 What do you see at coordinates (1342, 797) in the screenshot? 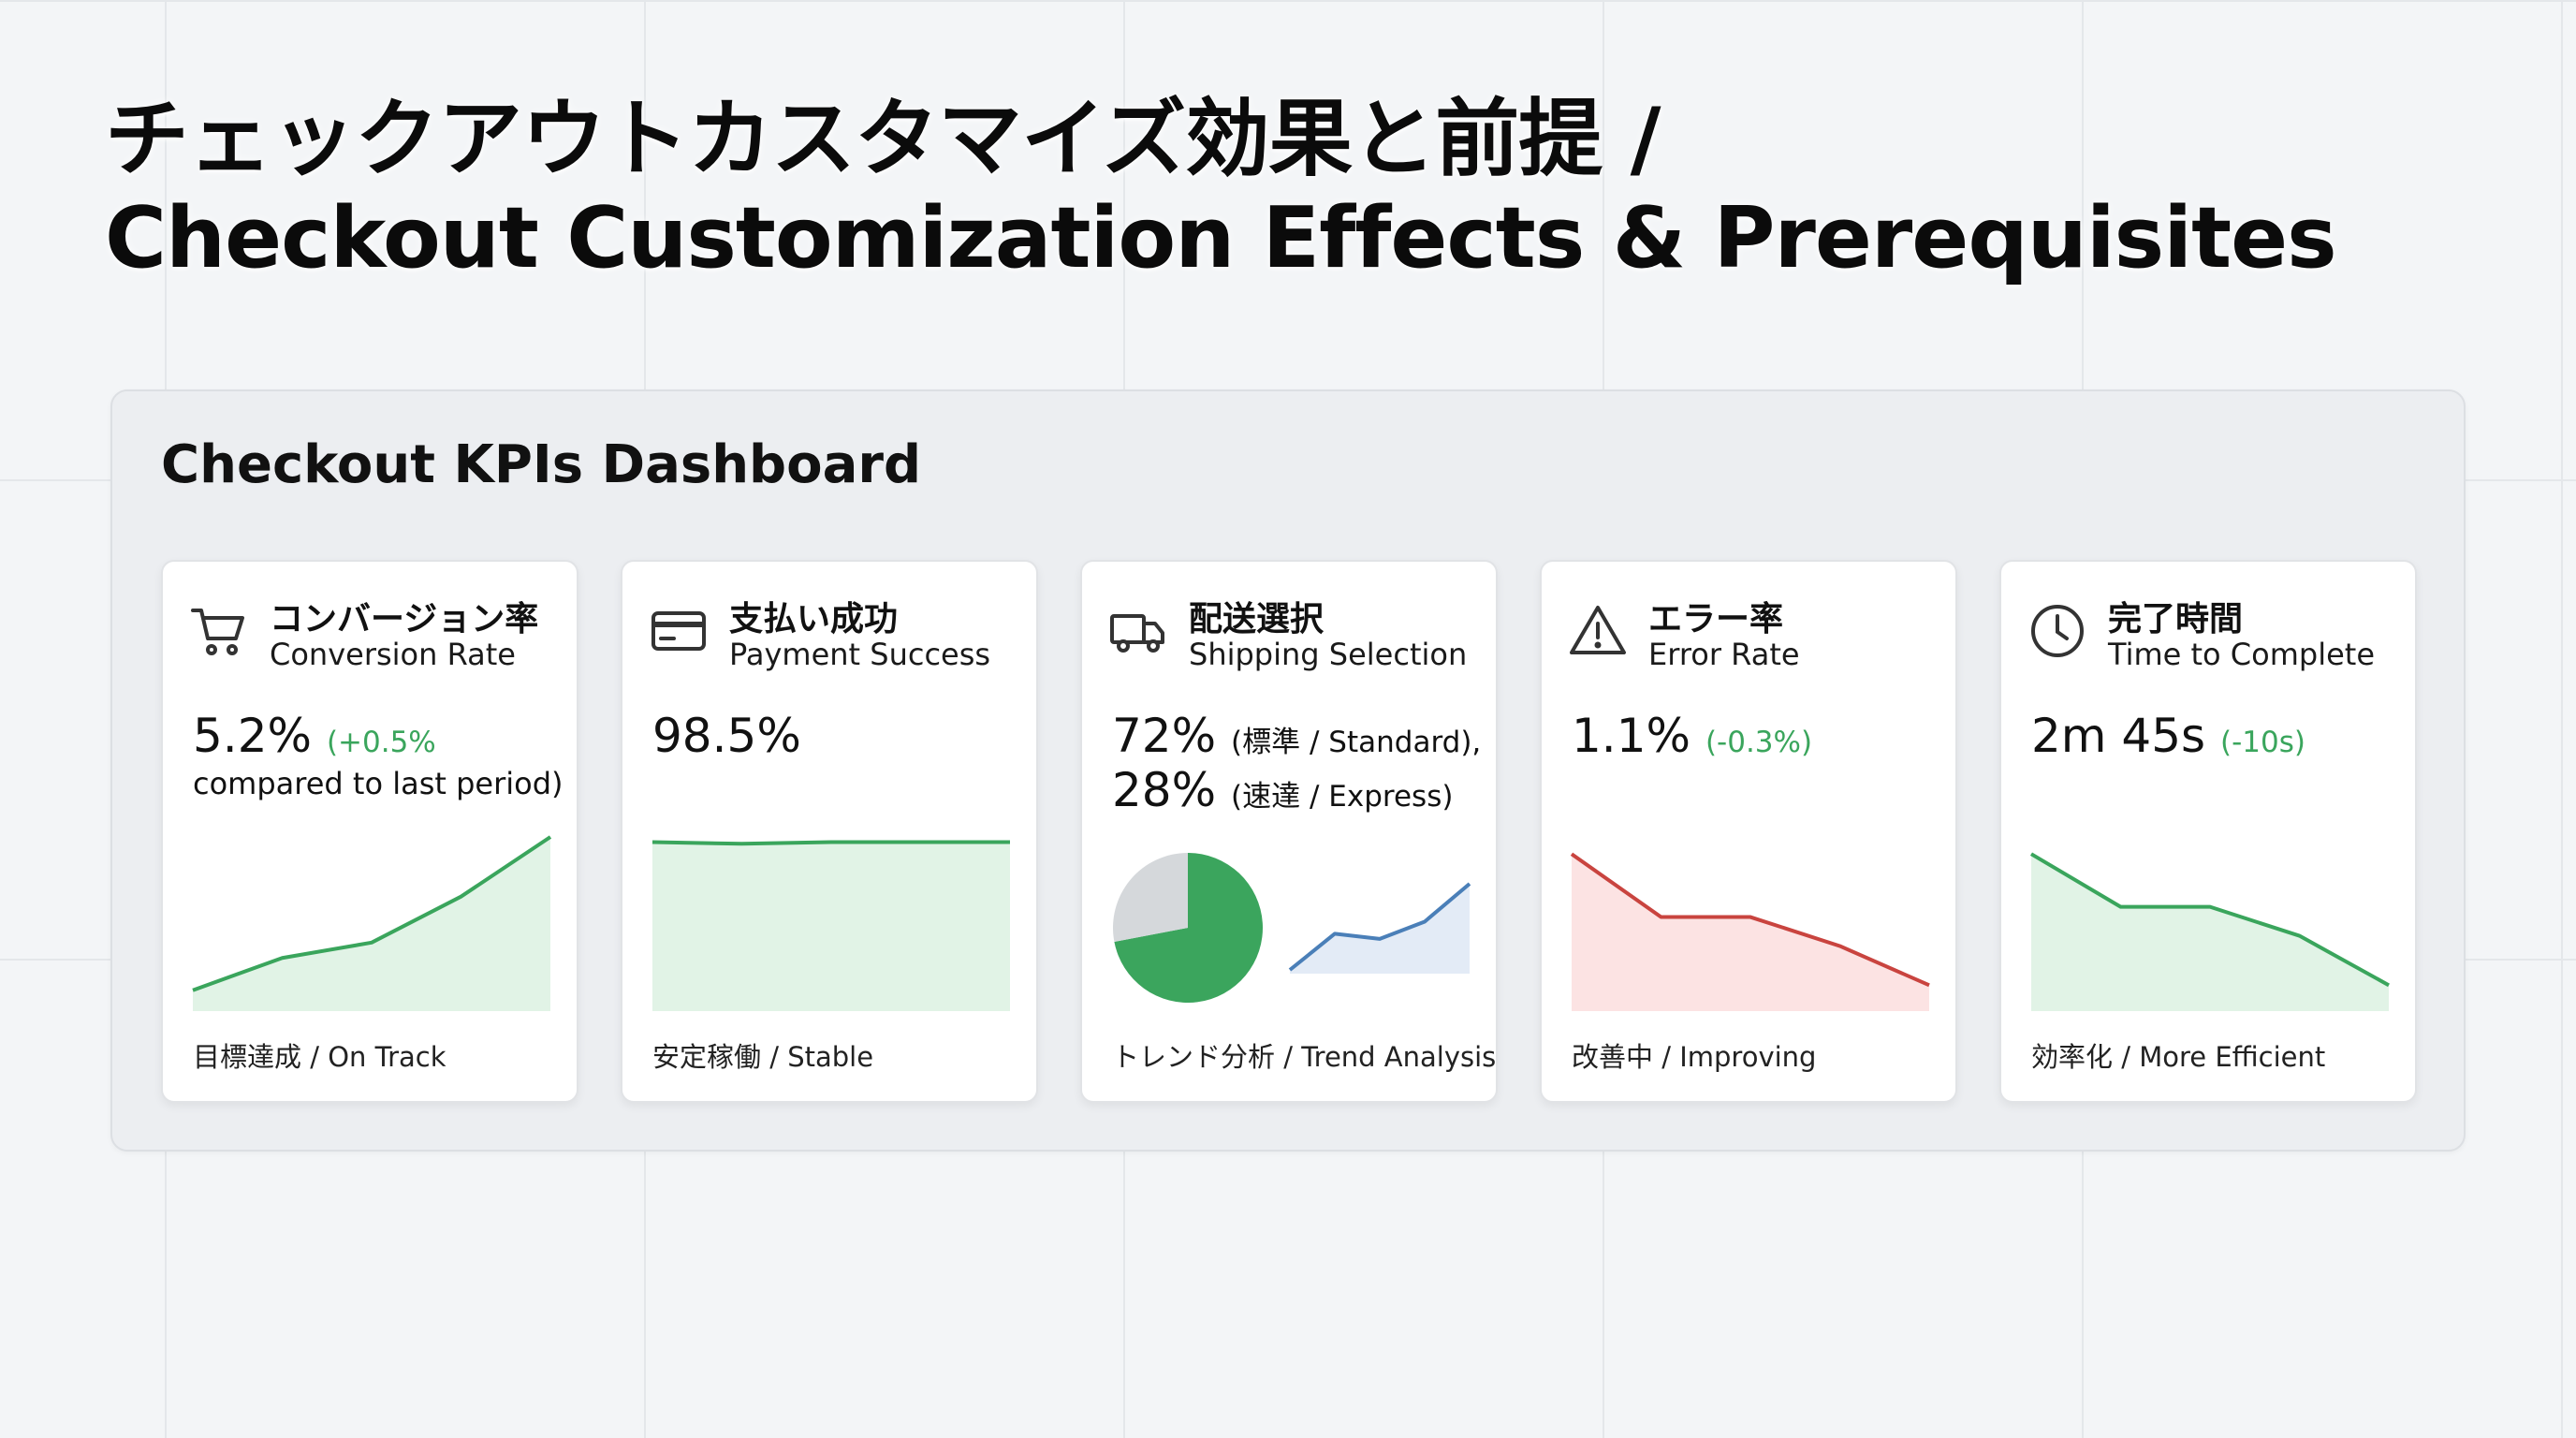
I see `card-label-express: (速達 / Express)` at bounding box center [1342, 797].